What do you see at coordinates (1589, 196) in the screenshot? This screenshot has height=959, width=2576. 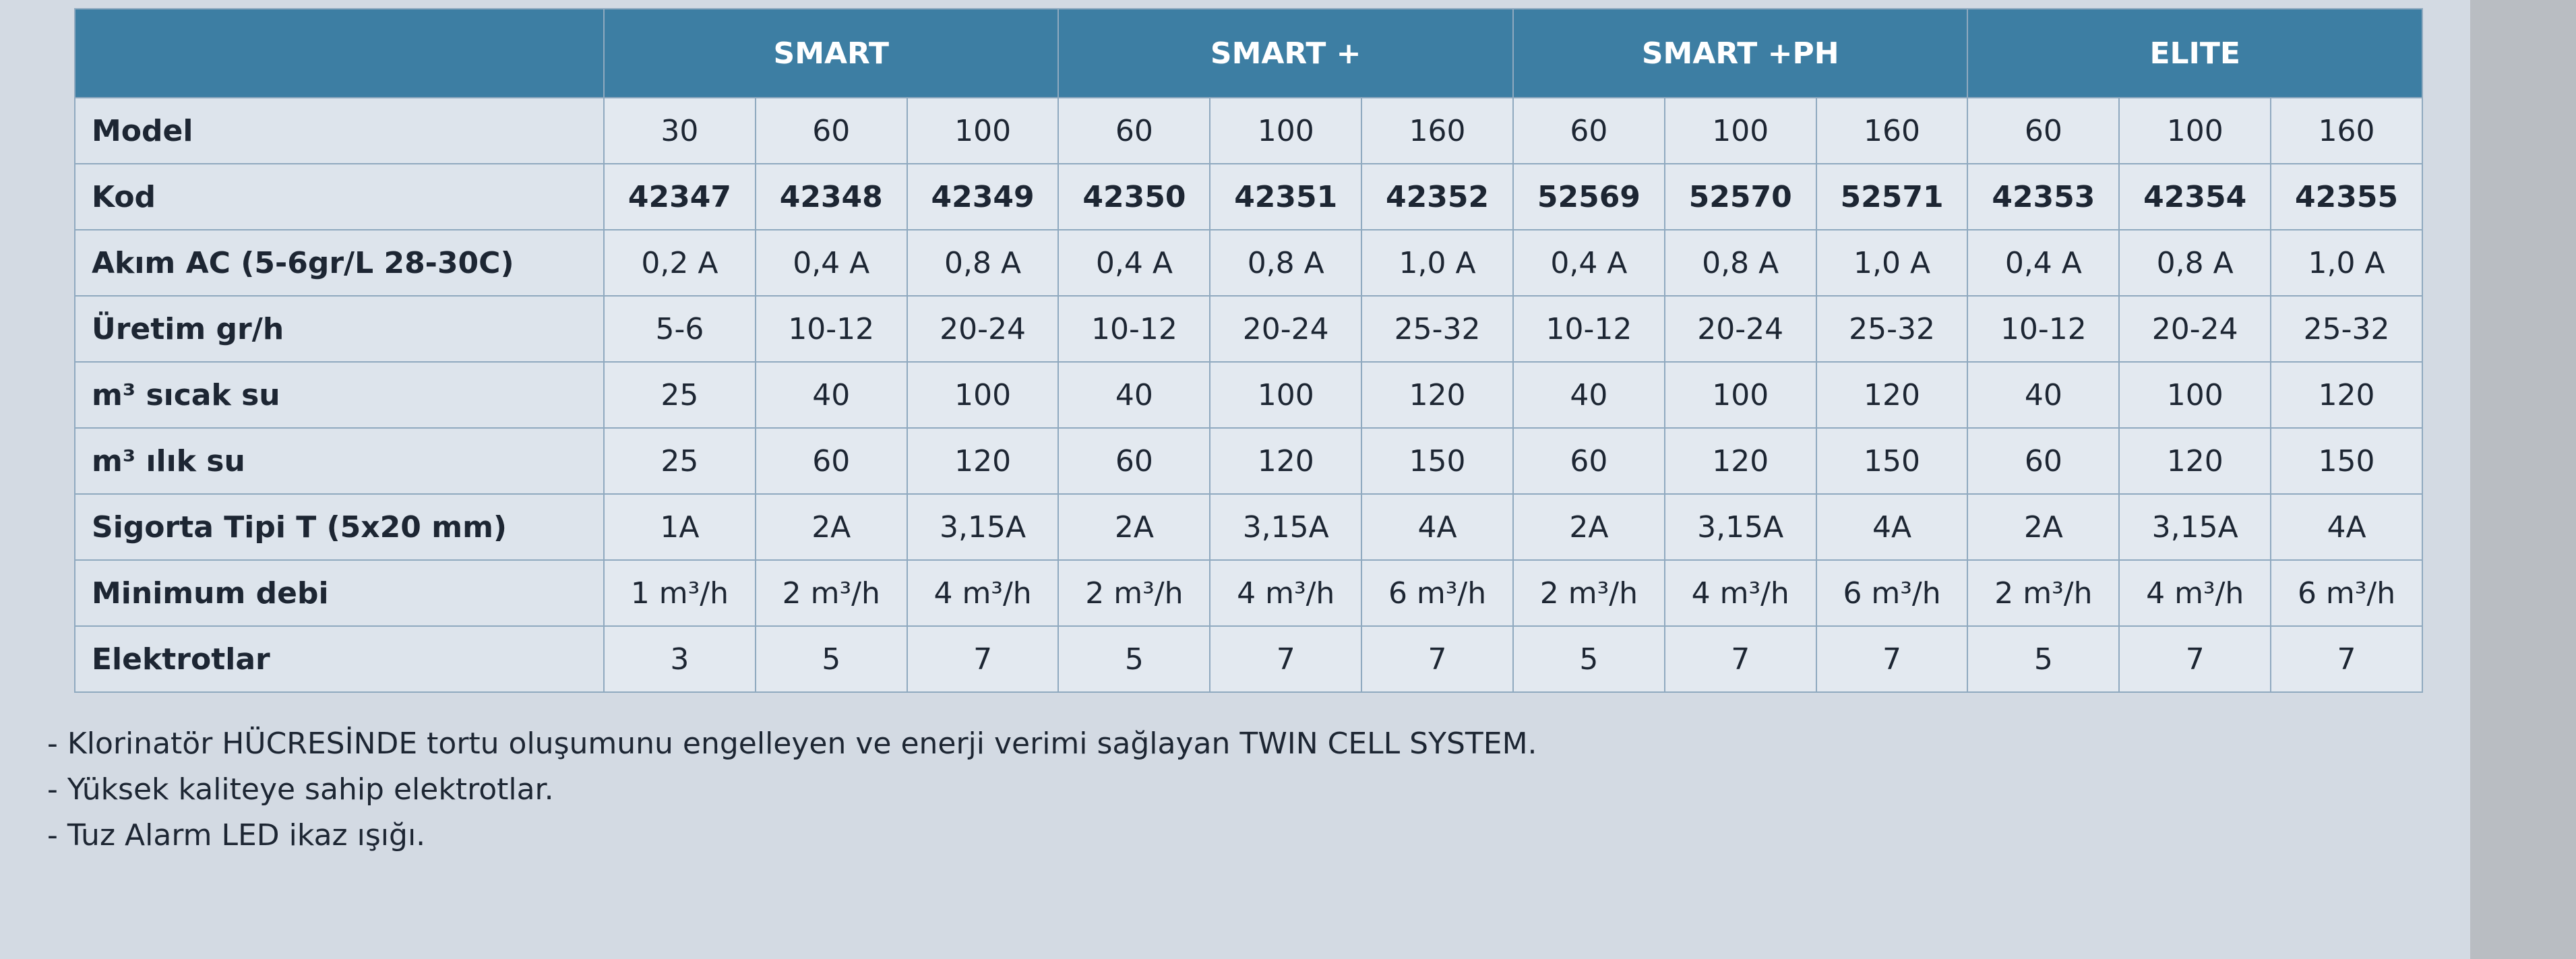 I see `cell: 52569` at bounding box center [1589, 196].